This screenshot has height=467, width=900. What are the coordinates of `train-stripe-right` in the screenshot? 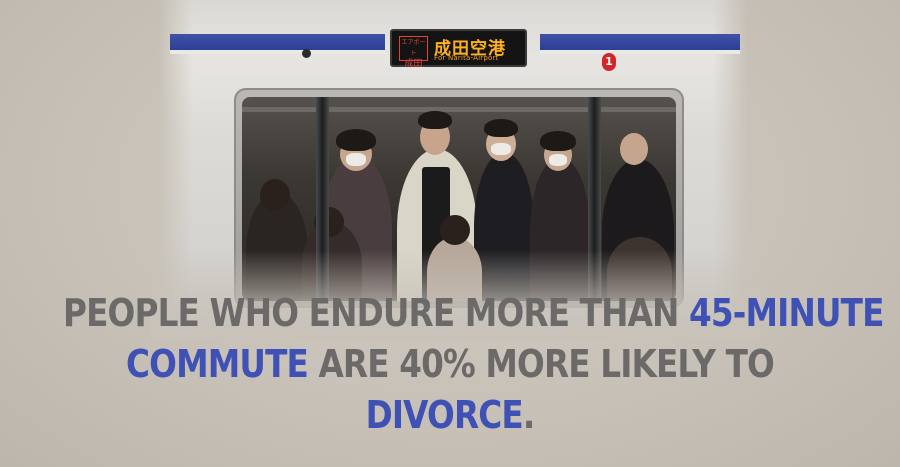 It's located at (640, 42).